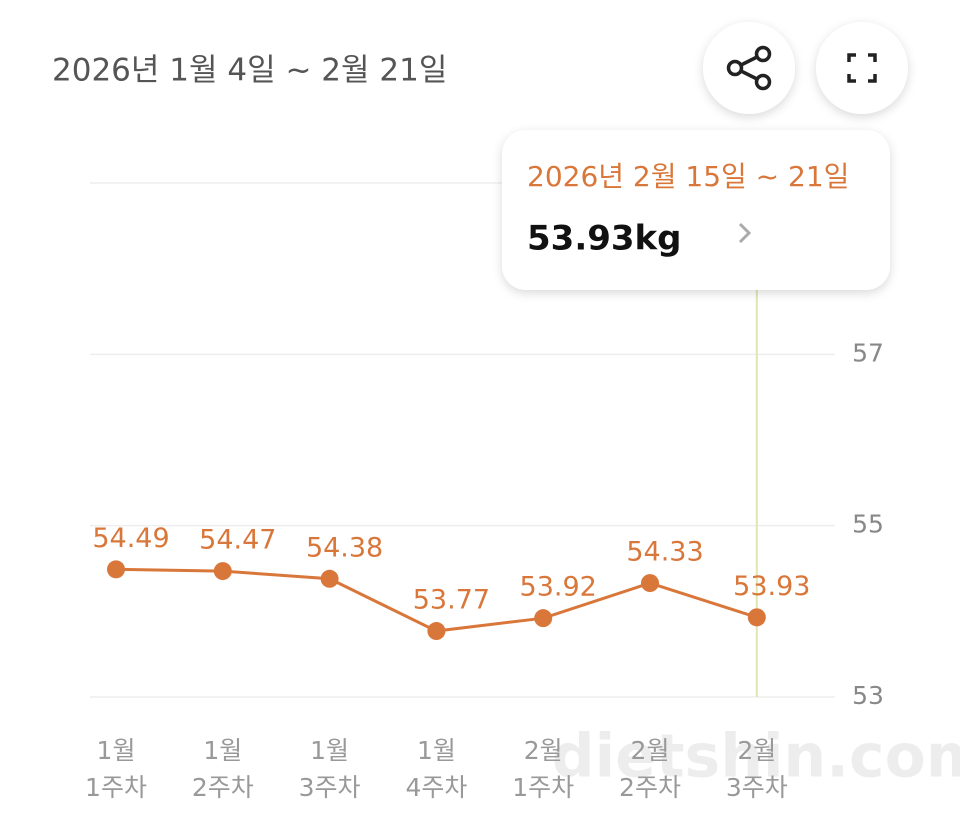 Image resolution: width=960 pixels, height=837 pixels. What do you see at coordinates (344, 547) in the screenshot?
I see `data-label: 54.38` at bounding box center [344, 547].